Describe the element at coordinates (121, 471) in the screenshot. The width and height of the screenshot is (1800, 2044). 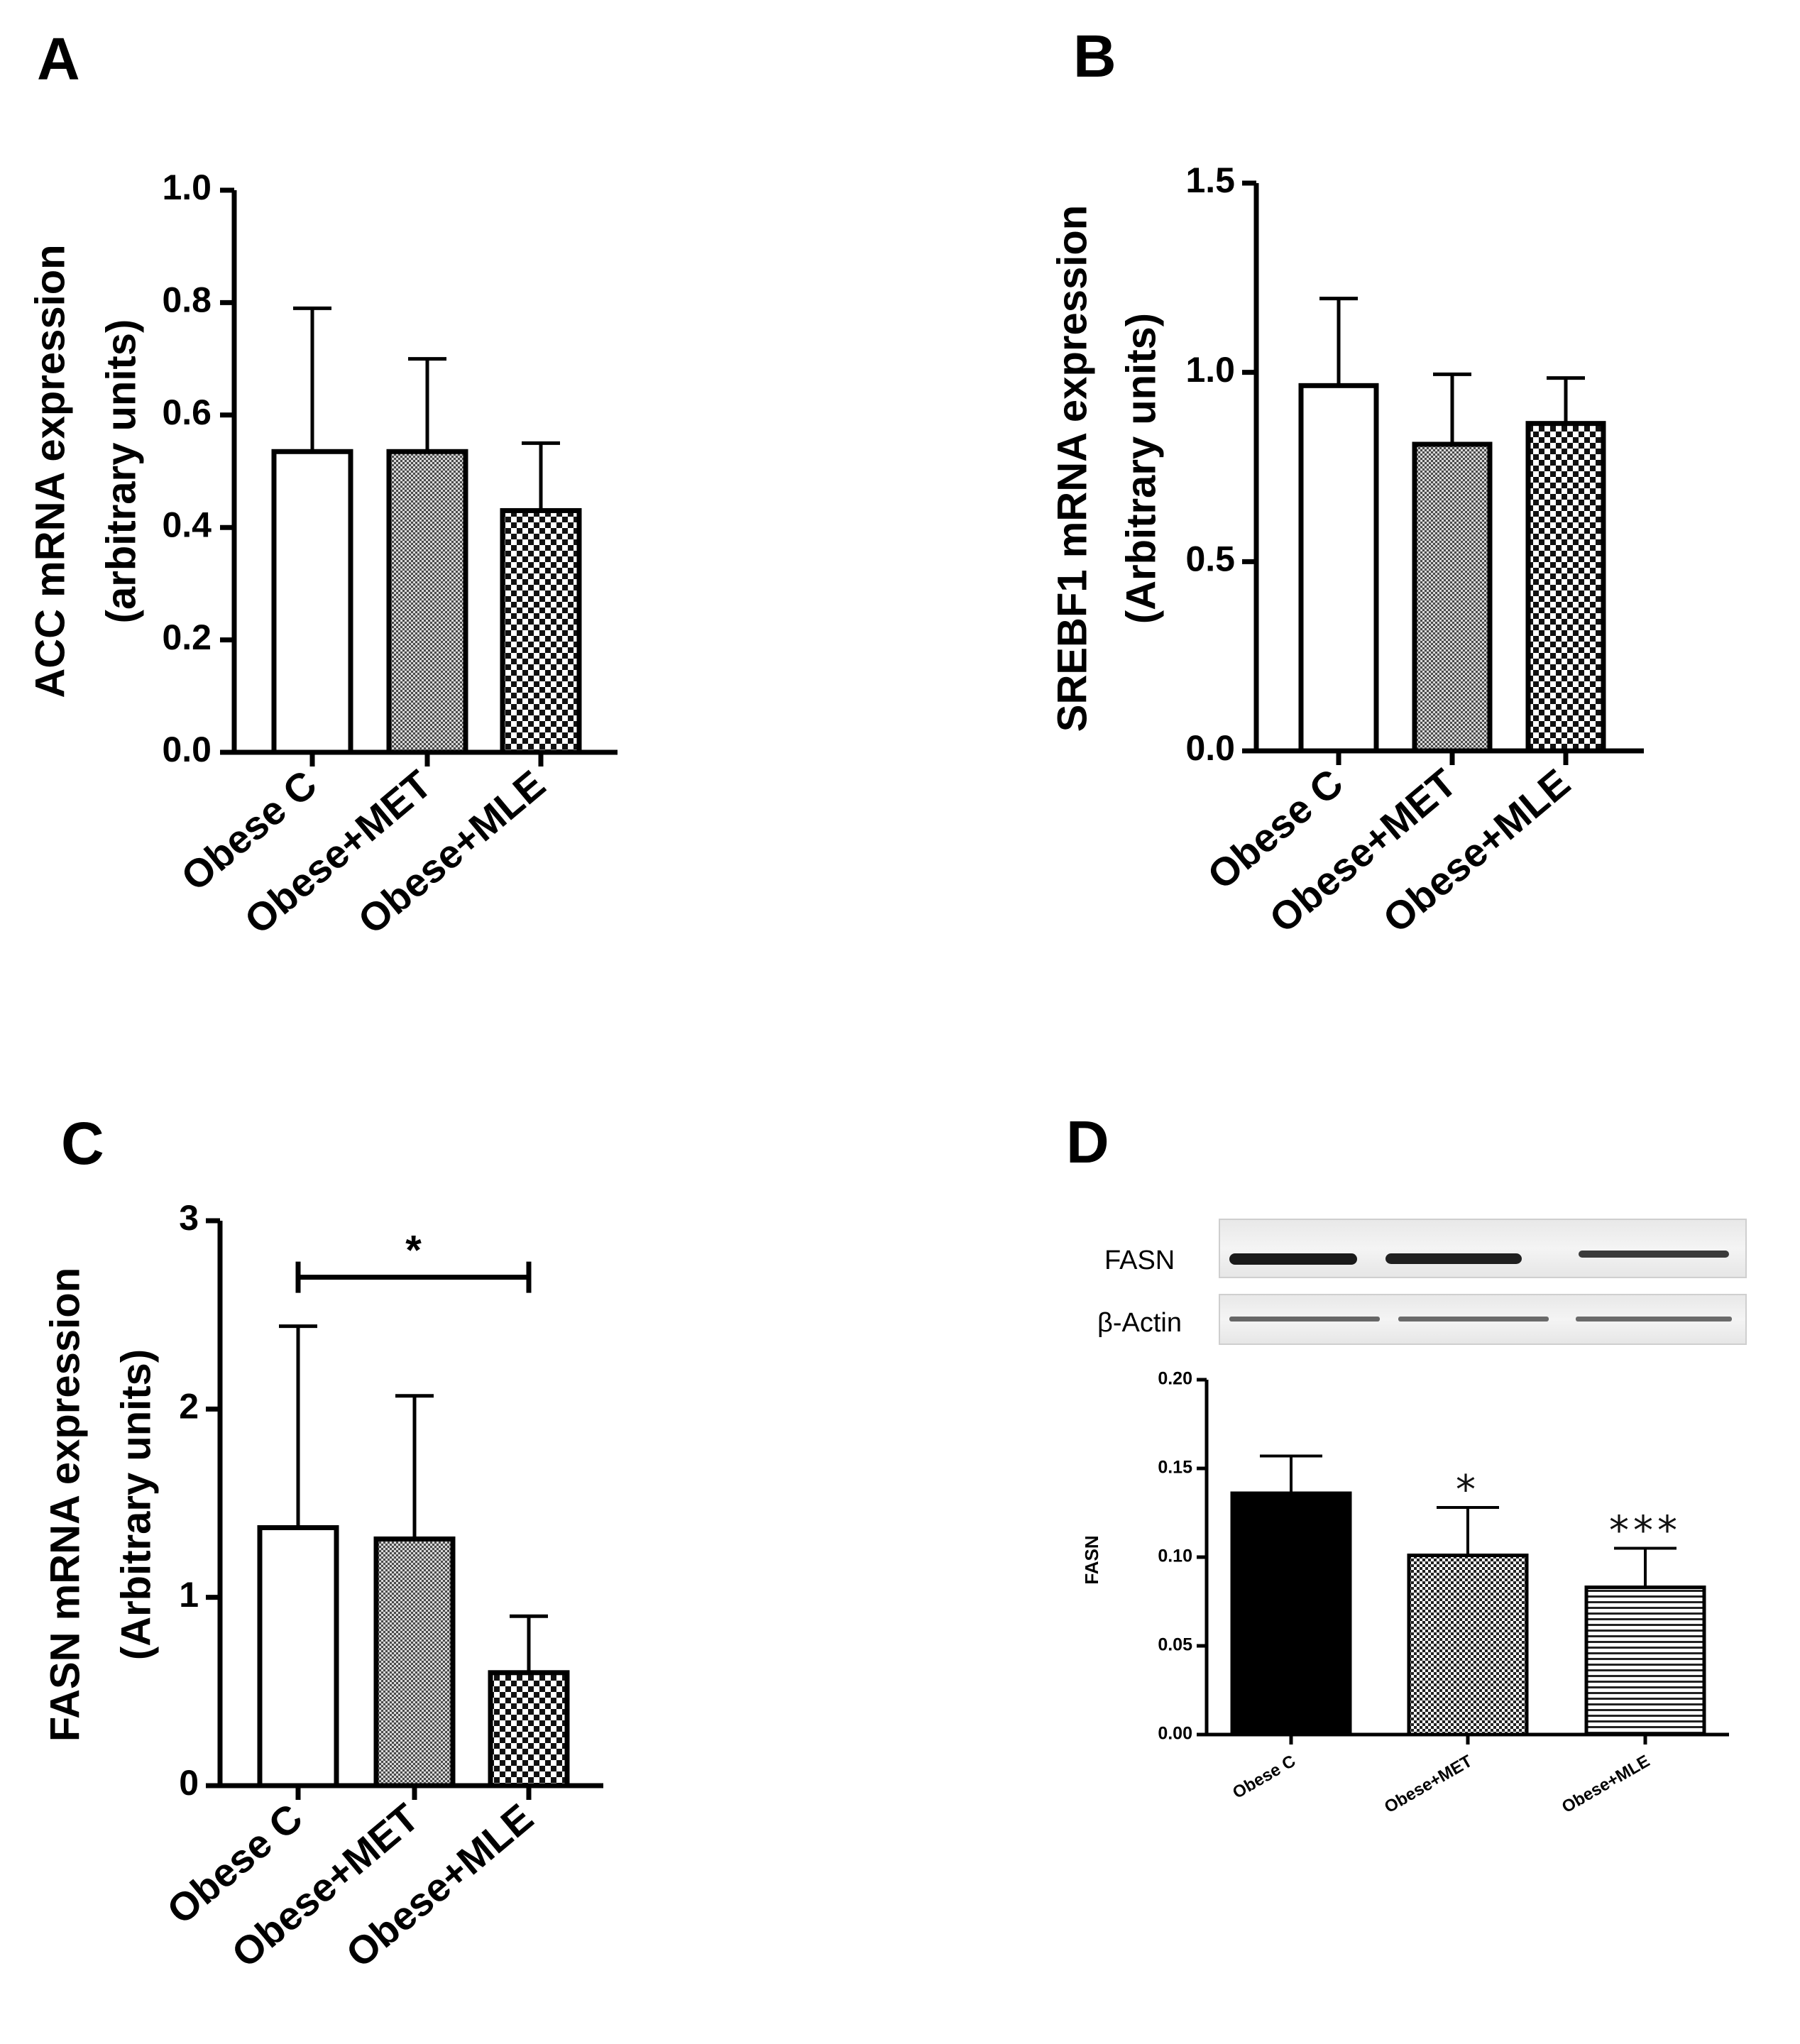
I see `y-axis-label: (arbitrary units)` at that location.